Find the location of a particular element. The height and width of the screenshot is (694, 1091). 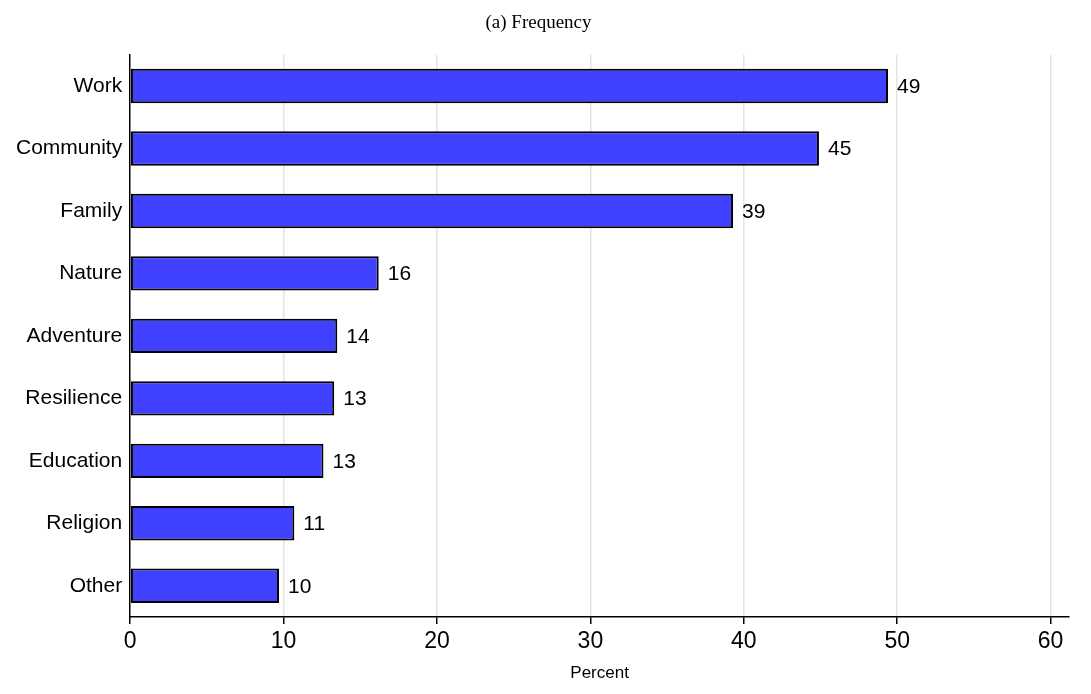

x-tick-label: 60 is located at coordinates (1050, 640).